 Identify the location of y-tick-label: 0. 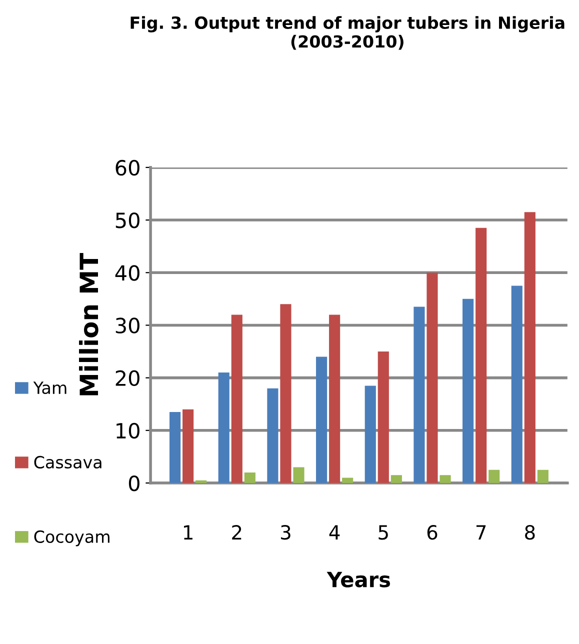
(134, 483).